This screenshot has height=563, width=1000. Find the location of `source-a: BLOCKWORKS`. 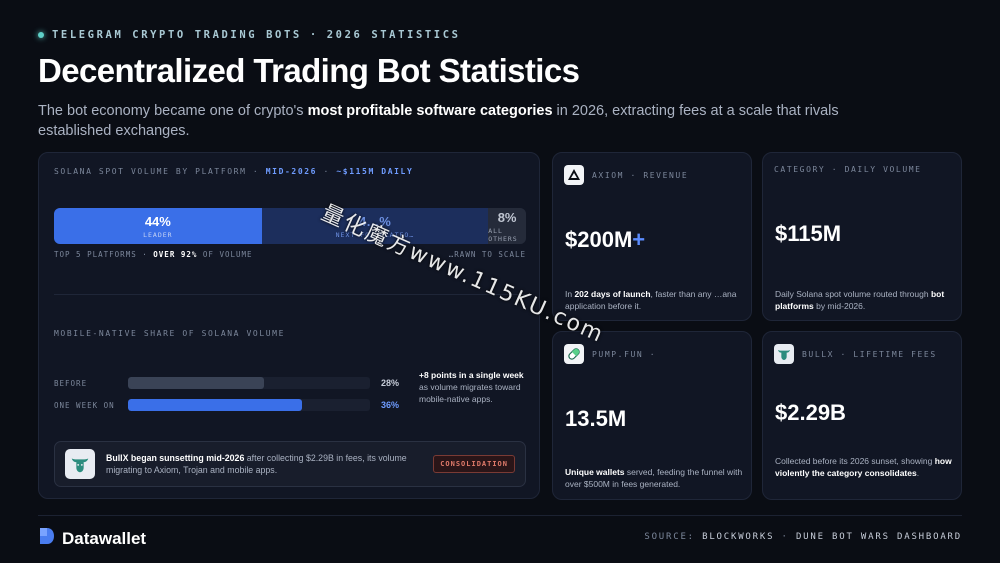

source-a: BLOCKWORKS is located at coordinates (738, 537).